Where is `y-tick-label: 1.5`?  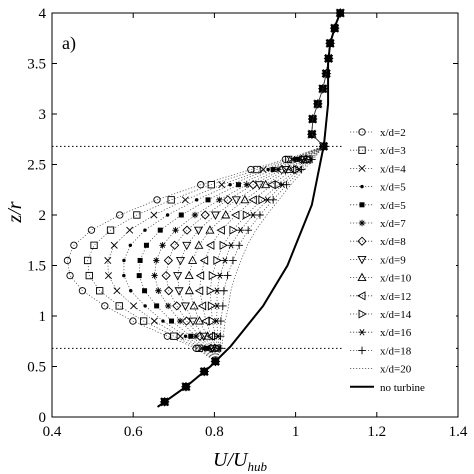
y-tick-label: 1.5 is located at coordinates (36, 267).